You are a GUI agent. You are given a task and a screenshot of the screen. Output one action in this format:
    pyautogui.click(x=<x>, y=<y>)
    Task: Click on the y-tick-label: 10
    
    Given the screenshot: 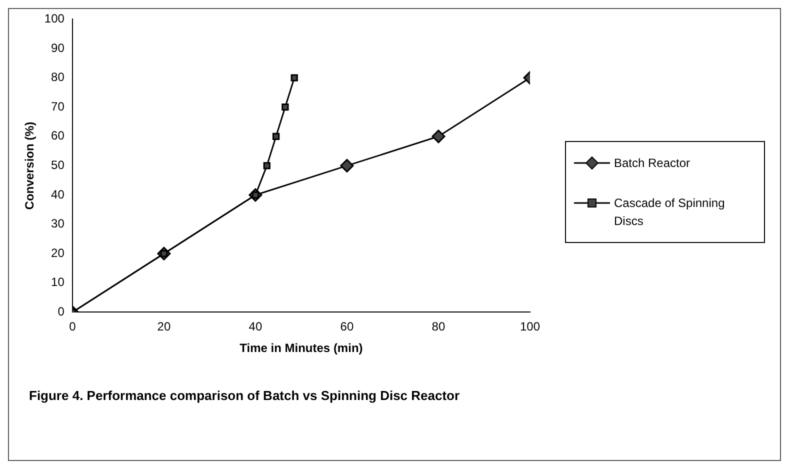 What is the action you would take?
    pyautogui.click(x=58, y=282)
    